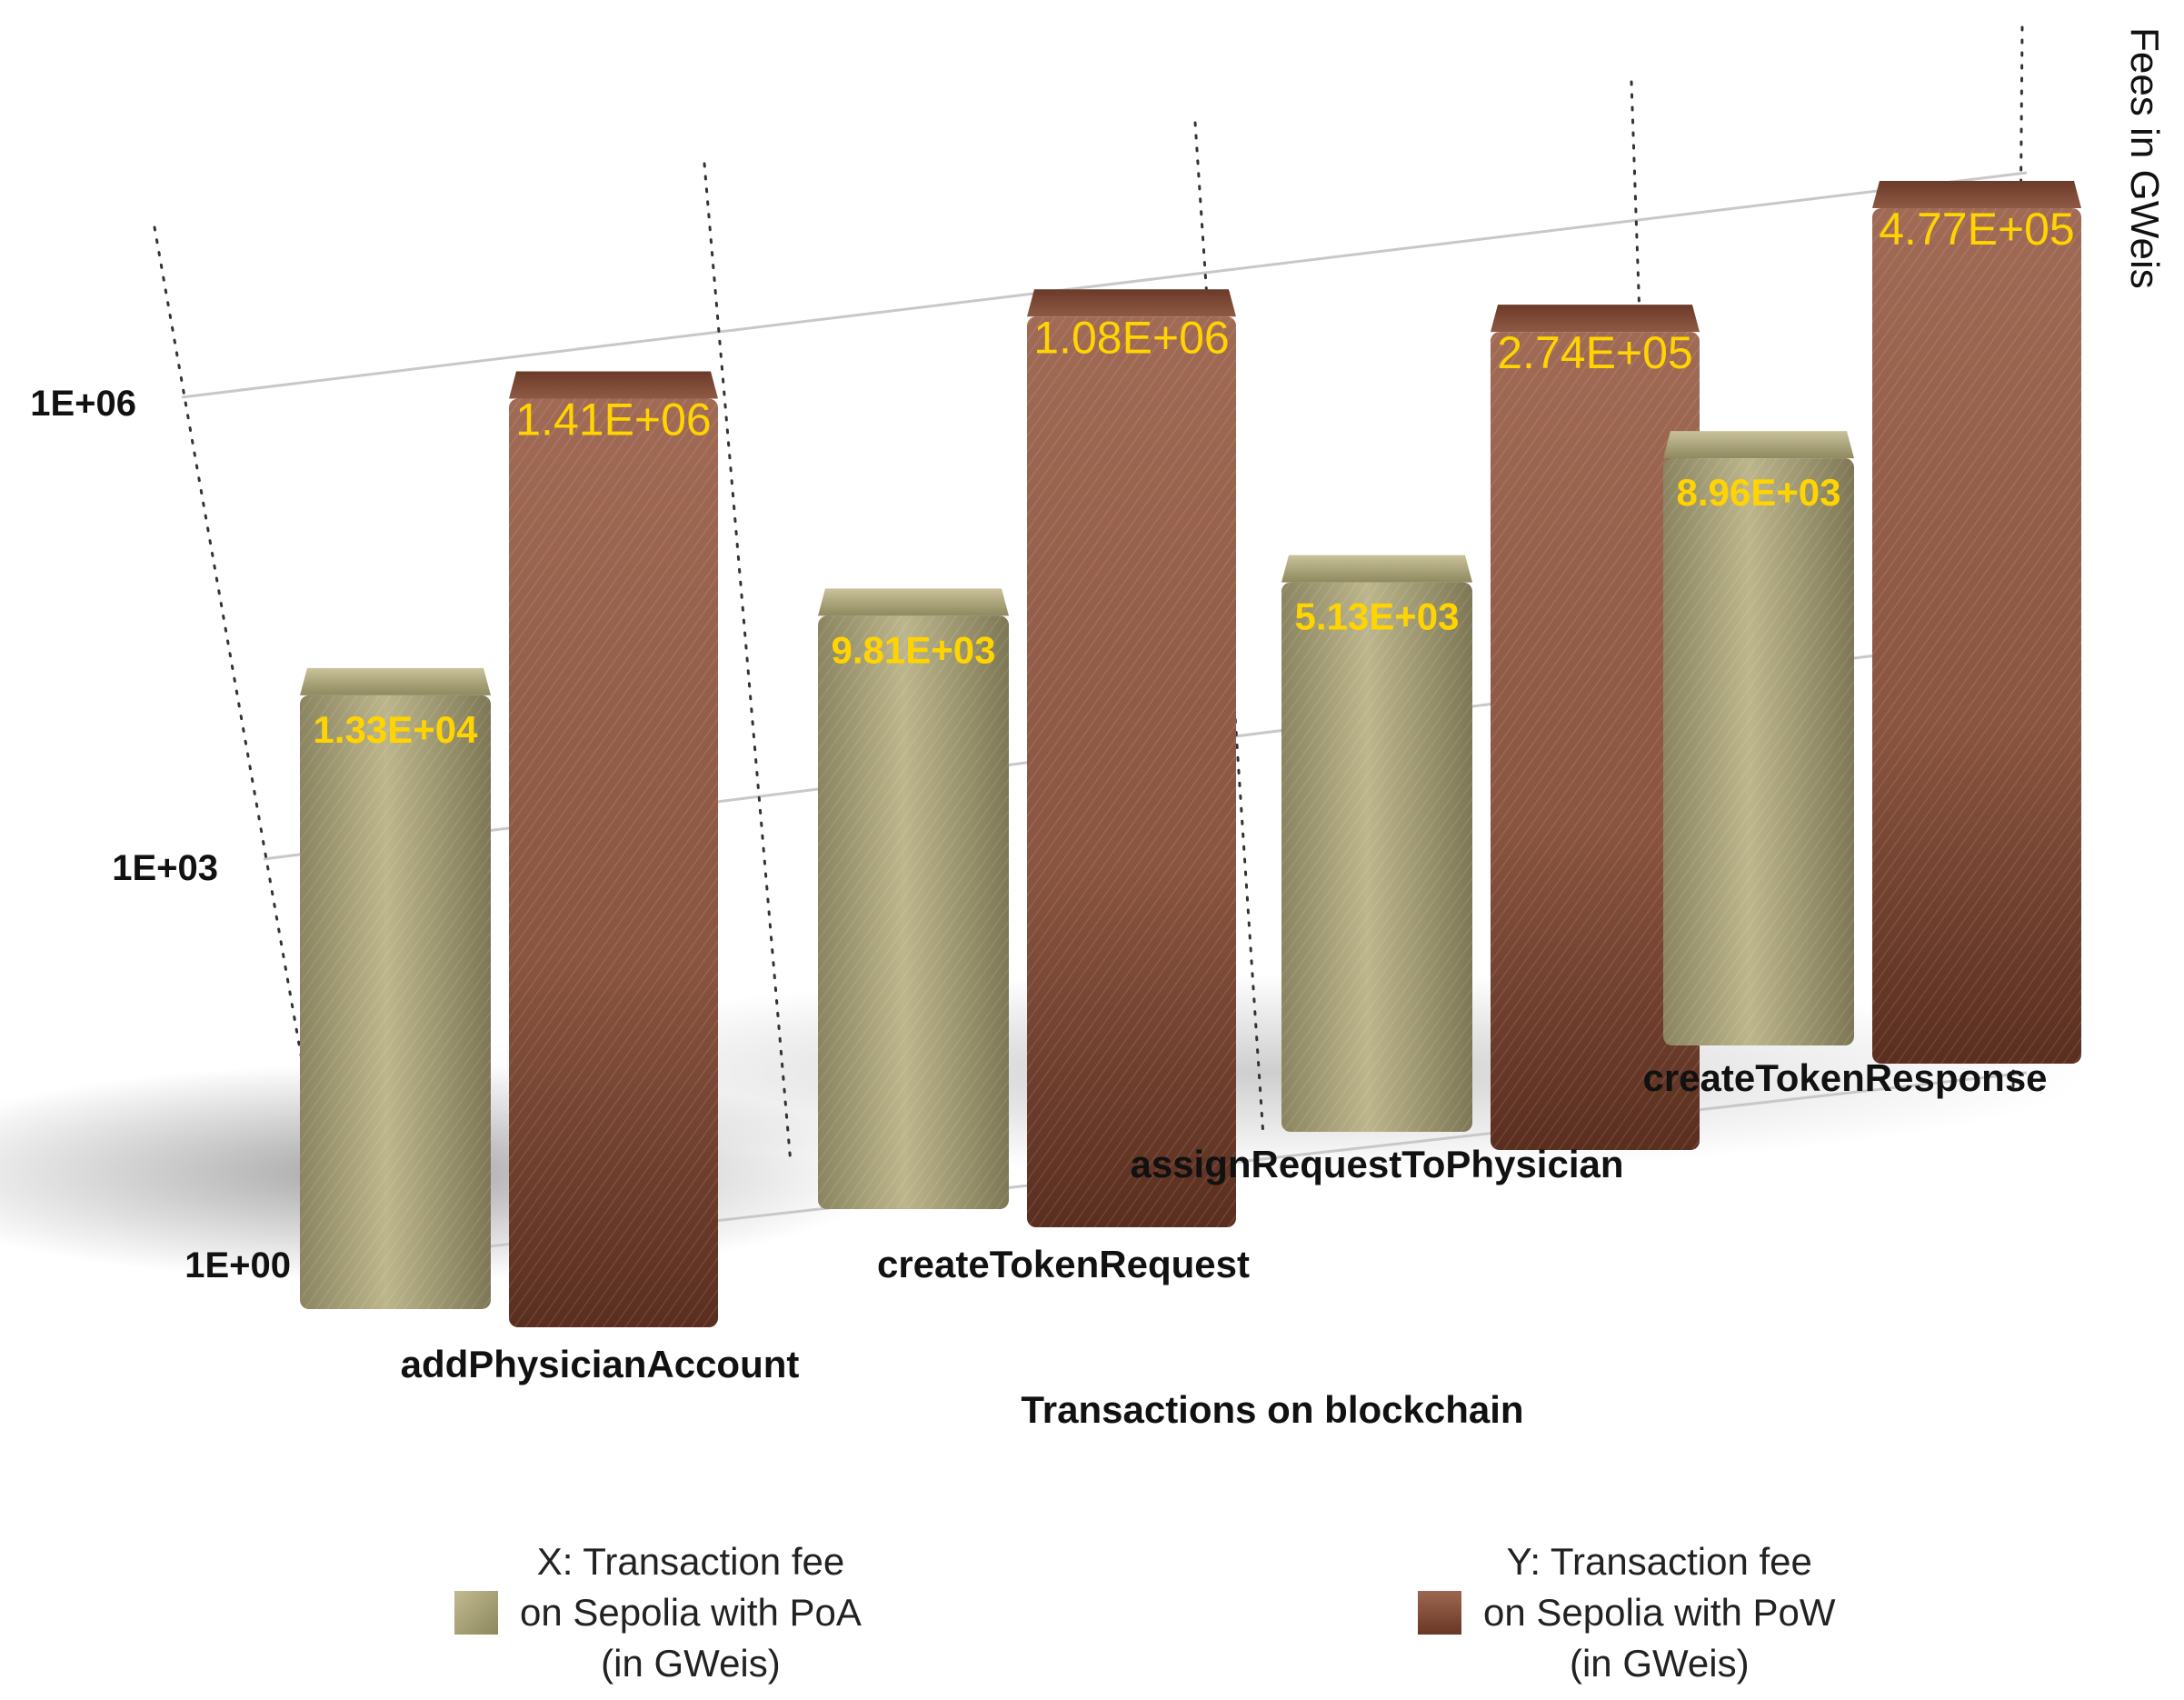  Describe the element at coordinates (1758, 492) in the screenshot. I see `bar-x-3-value-label: 8.96E+03` at that location.